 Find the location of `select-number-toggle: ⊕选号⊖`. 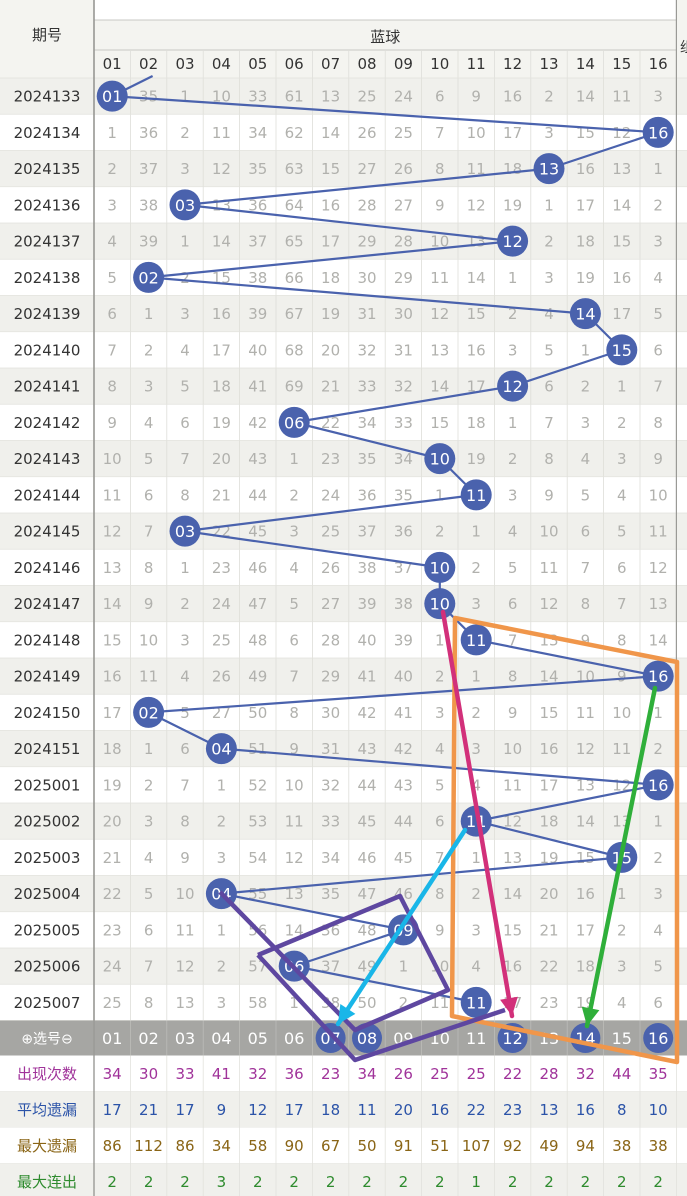

select-number-toggle: ⊕选号⊖ is located at coordinates (46, 1040).